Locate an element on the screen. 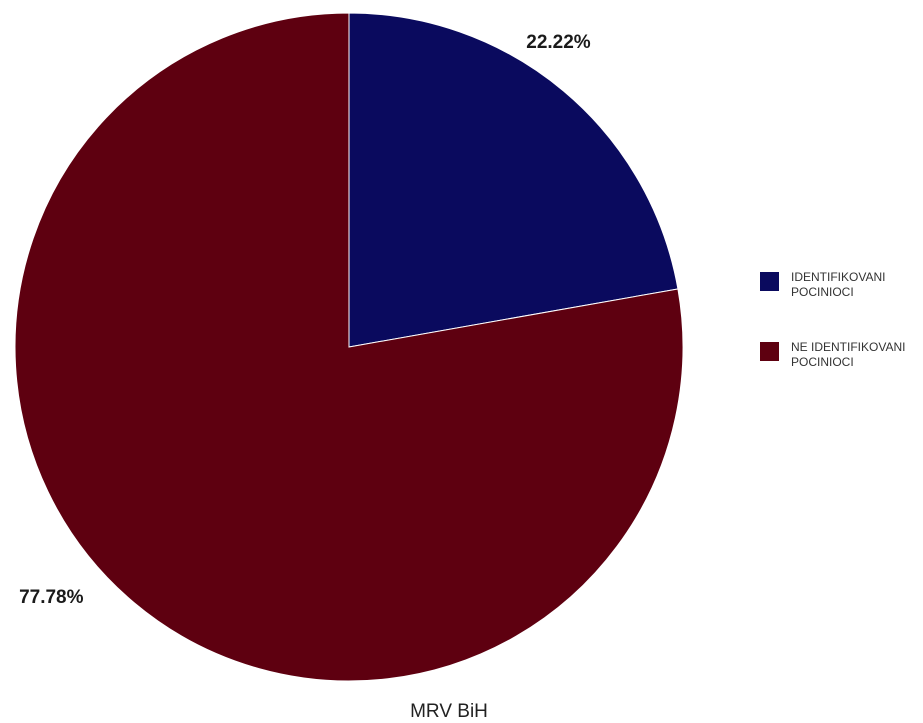 Image resolution: width=923 pixels, height=723 pixels. legend-label-identified: IDENTIFIKOVANI POCINIOCI is located at coordinates (838, 284).